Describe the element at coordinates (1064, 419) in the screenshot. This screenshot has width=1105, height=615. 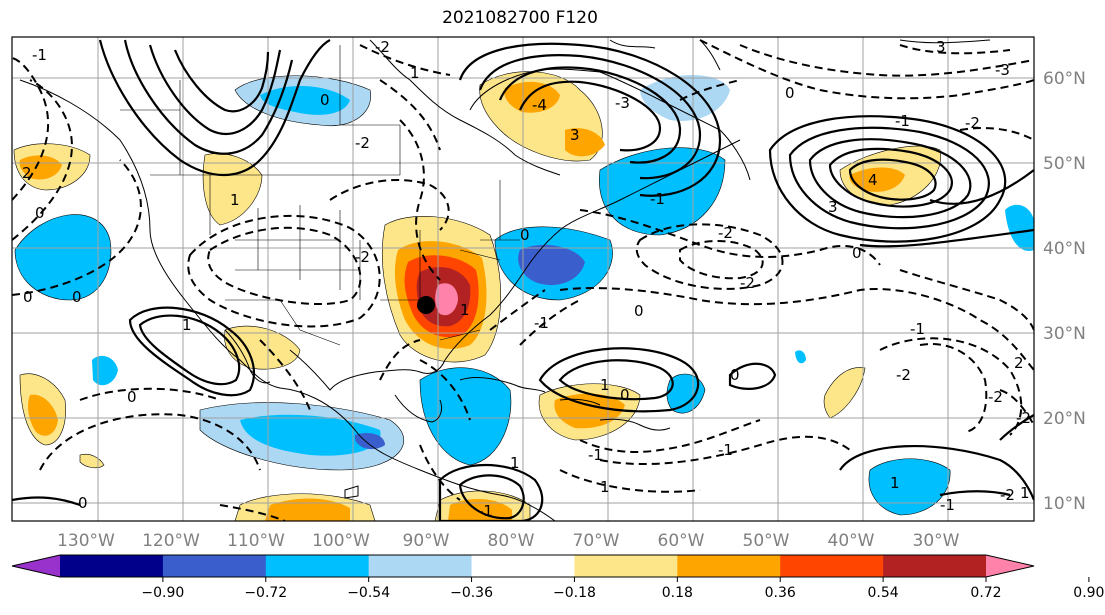
I see `lat-label: 20°N` at that location.